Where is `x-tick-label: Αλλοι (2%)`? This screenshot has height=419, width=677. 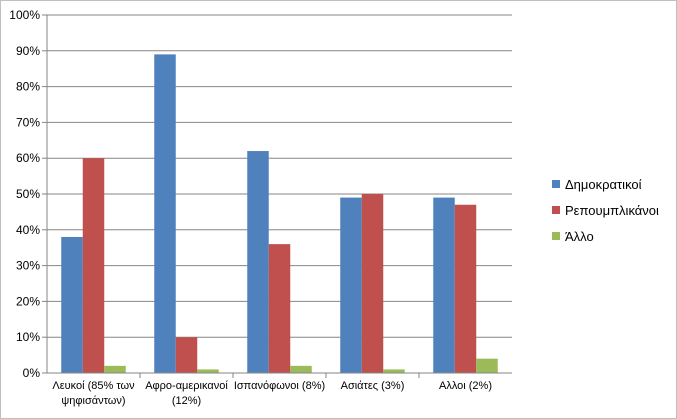 x-tick-label: Αλλοι (2%) is located at coordinates (465, 386).